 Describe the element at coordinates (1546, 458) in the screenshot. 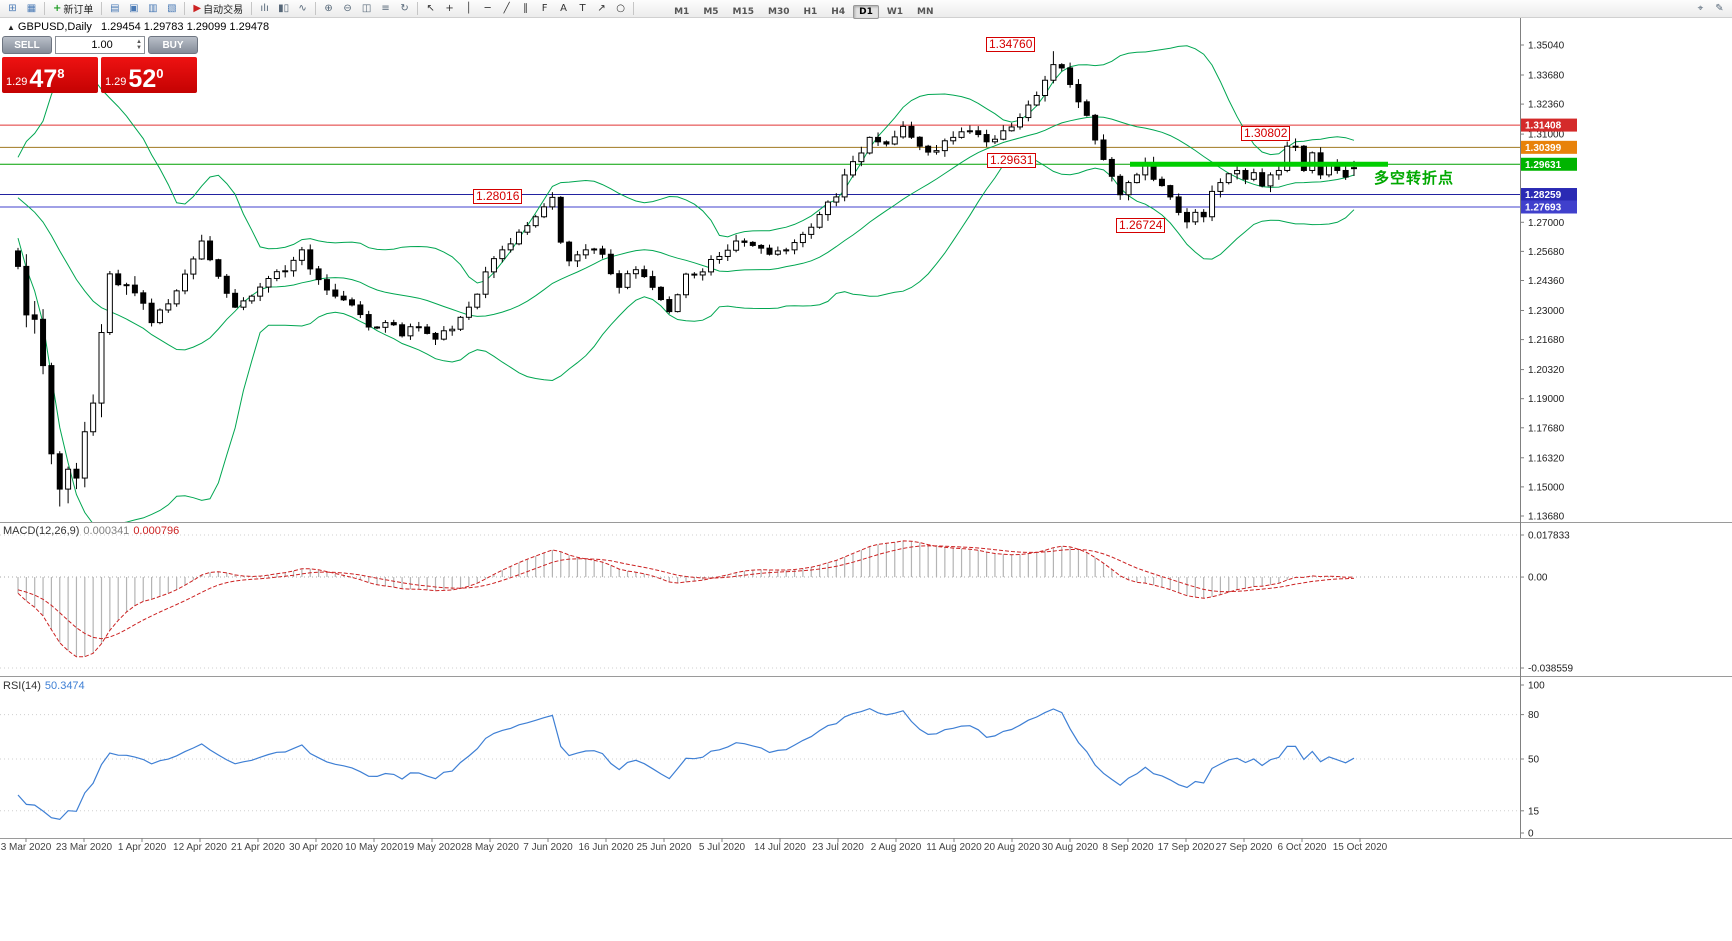

I see `price-axis-label: 1.16320` at that location.